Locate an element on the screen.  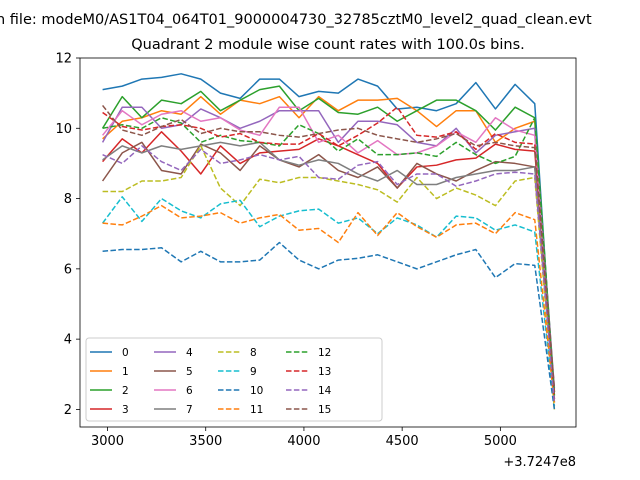
legend-label-0: 0 is located at coordinates (125, 353).